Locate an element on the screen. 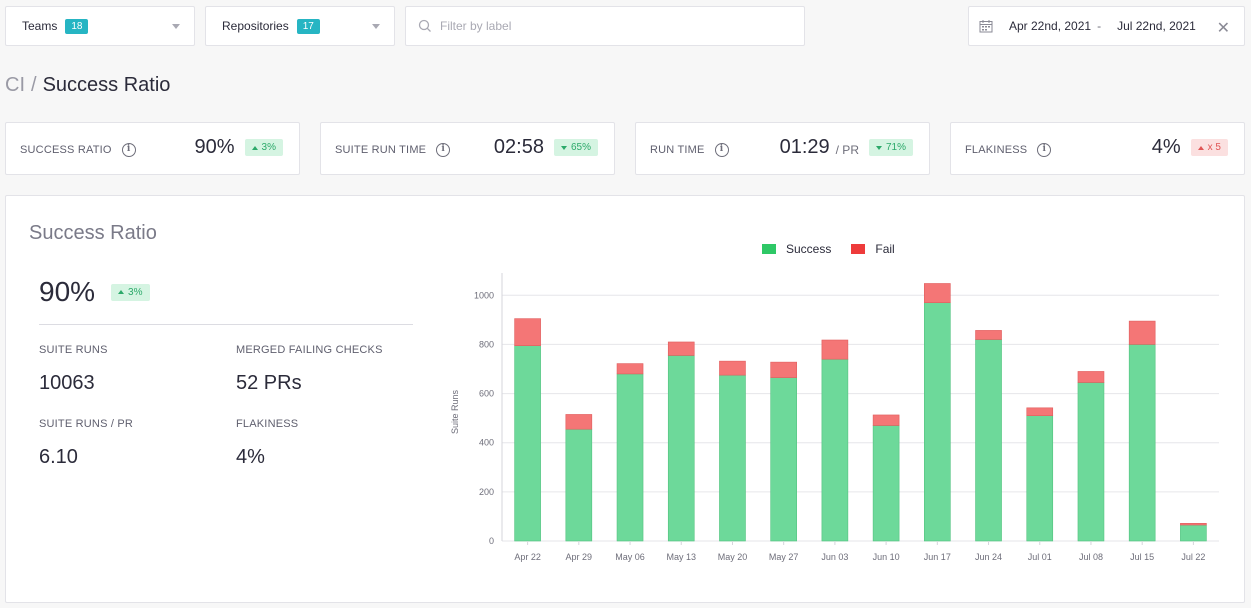 The image size is (1251, 608). x-tick-label: May 06 is located at coordinates (630, 557).